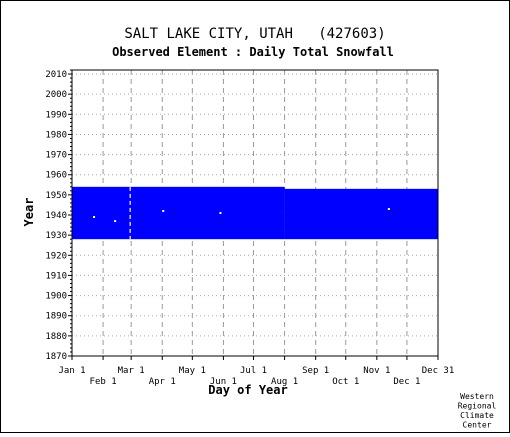 This screenshot has height=437, width=510. Describe the element at coordinates (56, 156) in the screenshot. I see `y-tick-label: 1970` at that location.